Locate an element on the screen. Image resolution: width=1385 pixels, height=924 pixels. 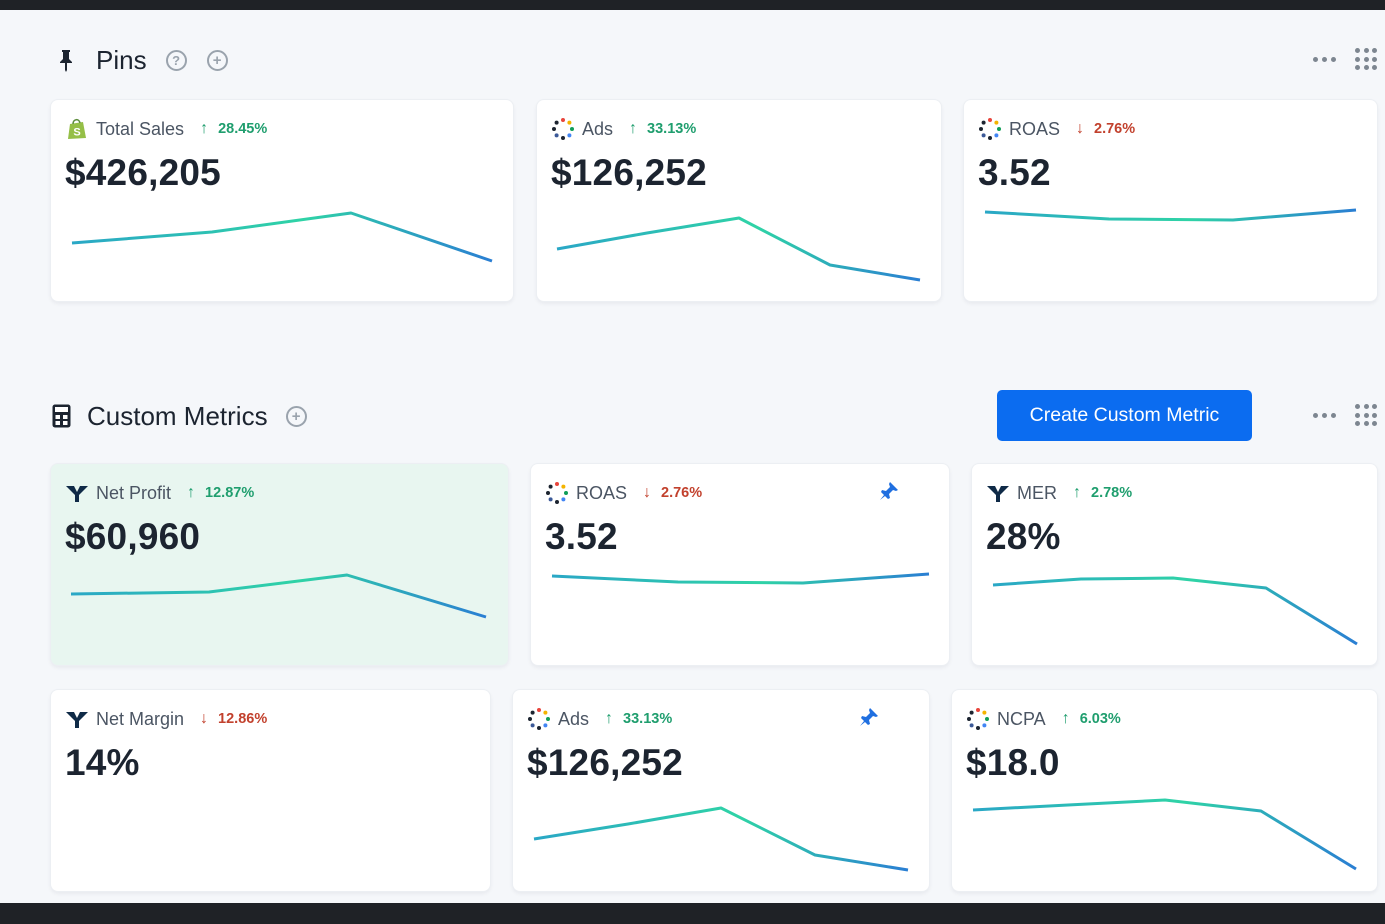
top-edge-bar is located at coordinates (692, 5).